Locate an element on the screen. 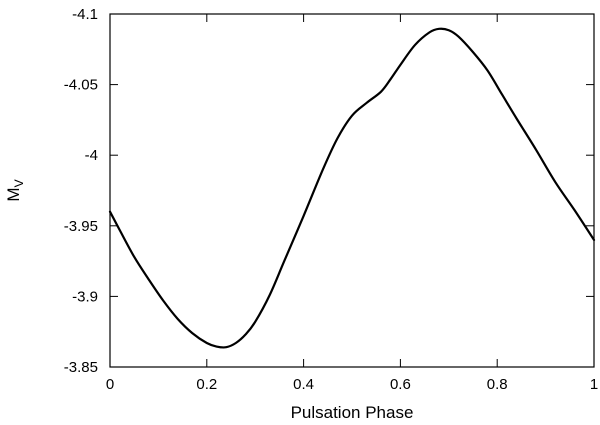 Image resolution: width=600 pixels, height=425 pixels. y-tick-label: -3.85 is located at coordinates (81, 367).